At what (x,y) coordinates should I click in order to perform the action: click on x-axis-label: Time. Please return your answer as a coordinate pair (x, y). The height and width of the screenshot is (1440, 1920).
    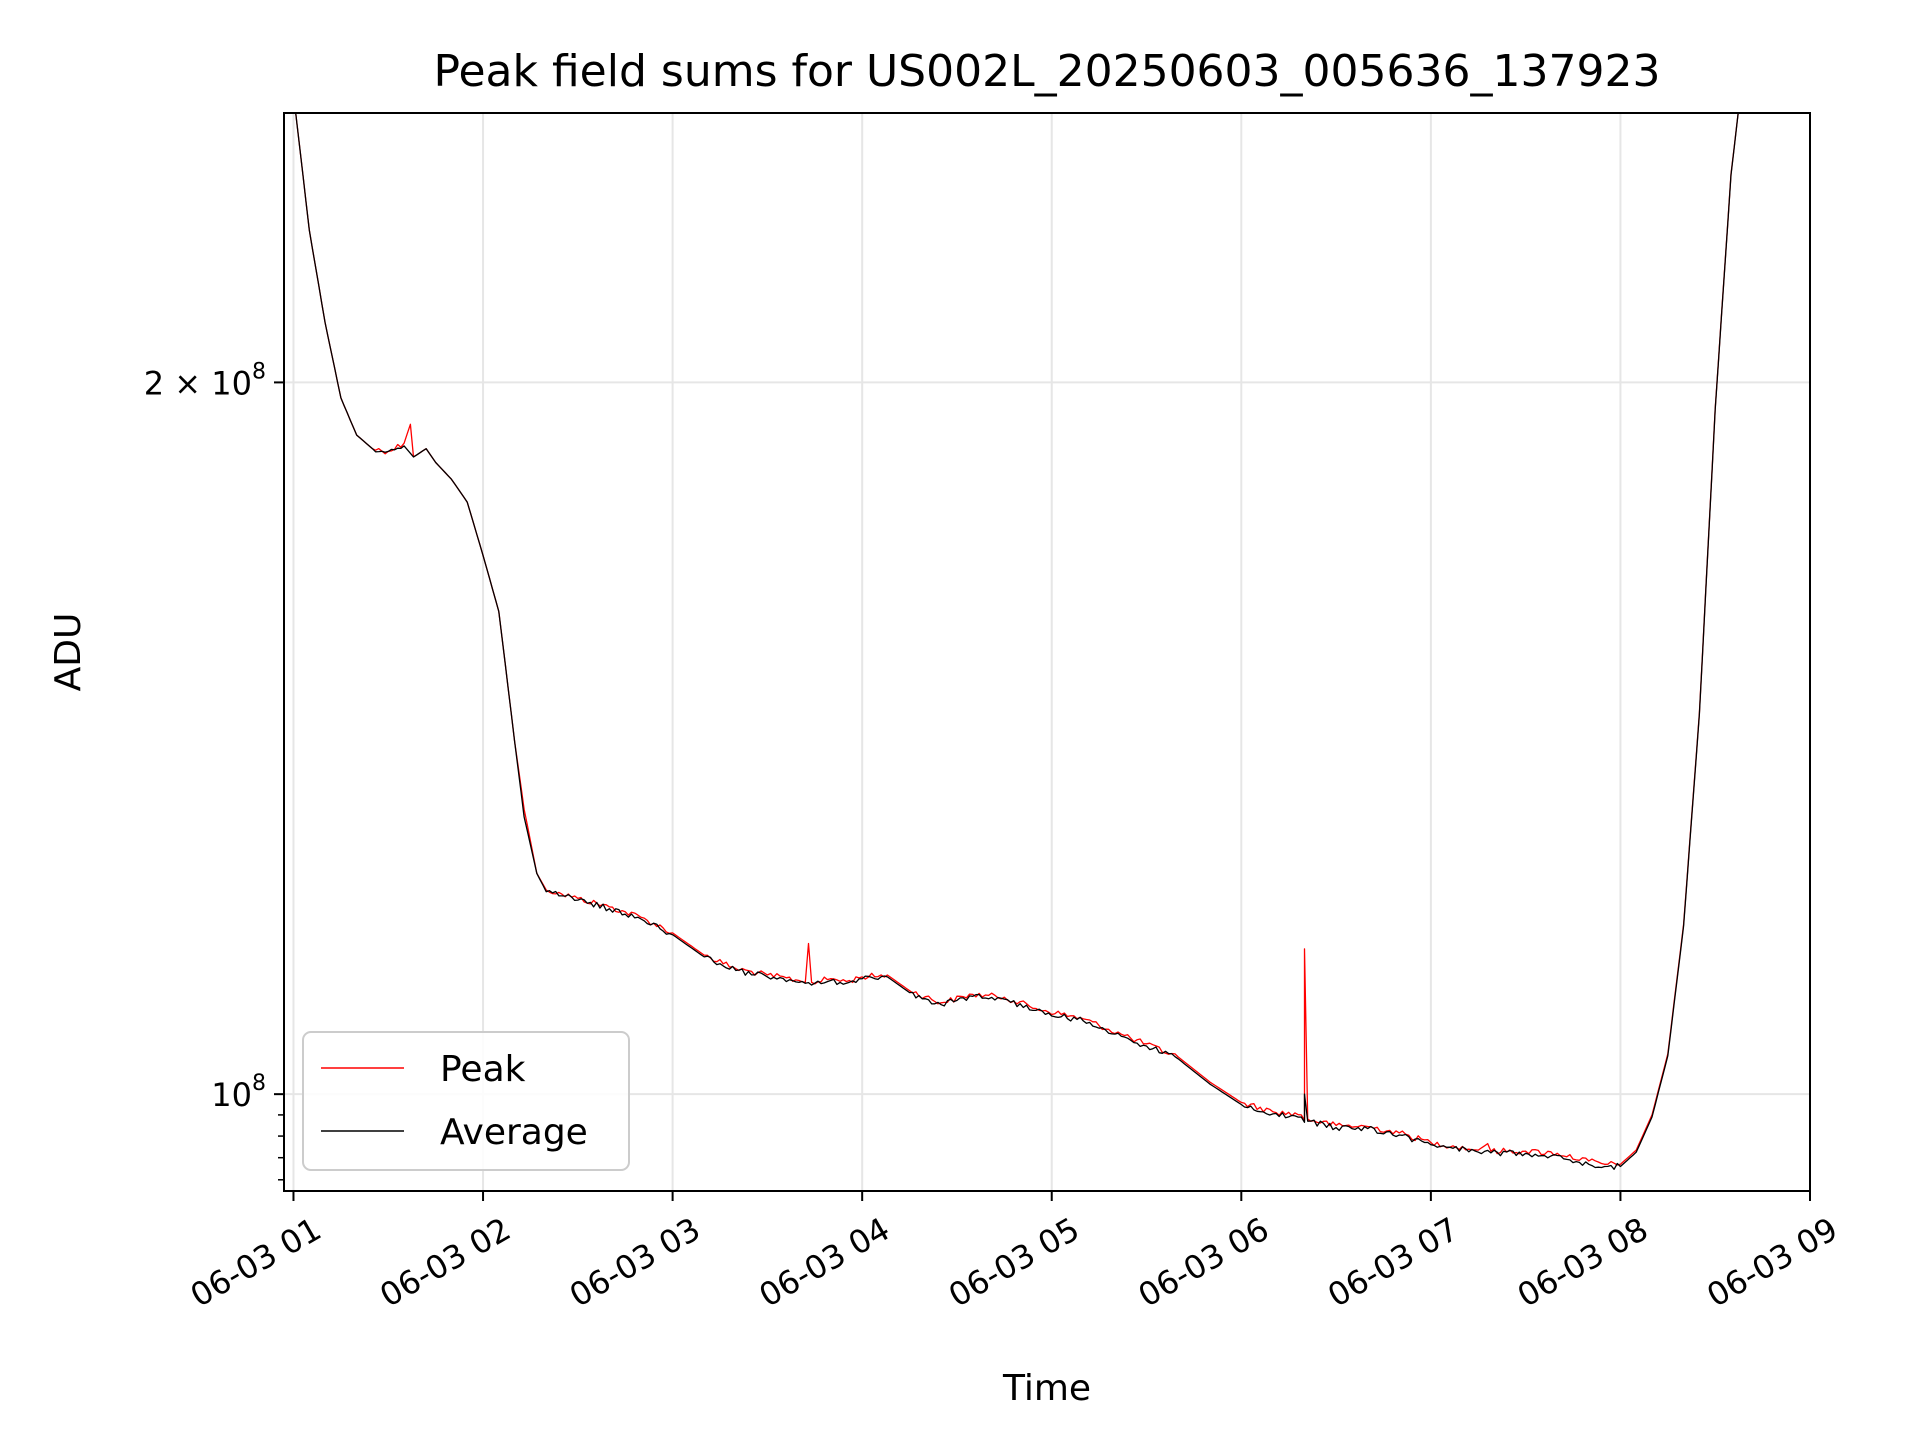
    Looking at the image, I should click on (1046, 1388).